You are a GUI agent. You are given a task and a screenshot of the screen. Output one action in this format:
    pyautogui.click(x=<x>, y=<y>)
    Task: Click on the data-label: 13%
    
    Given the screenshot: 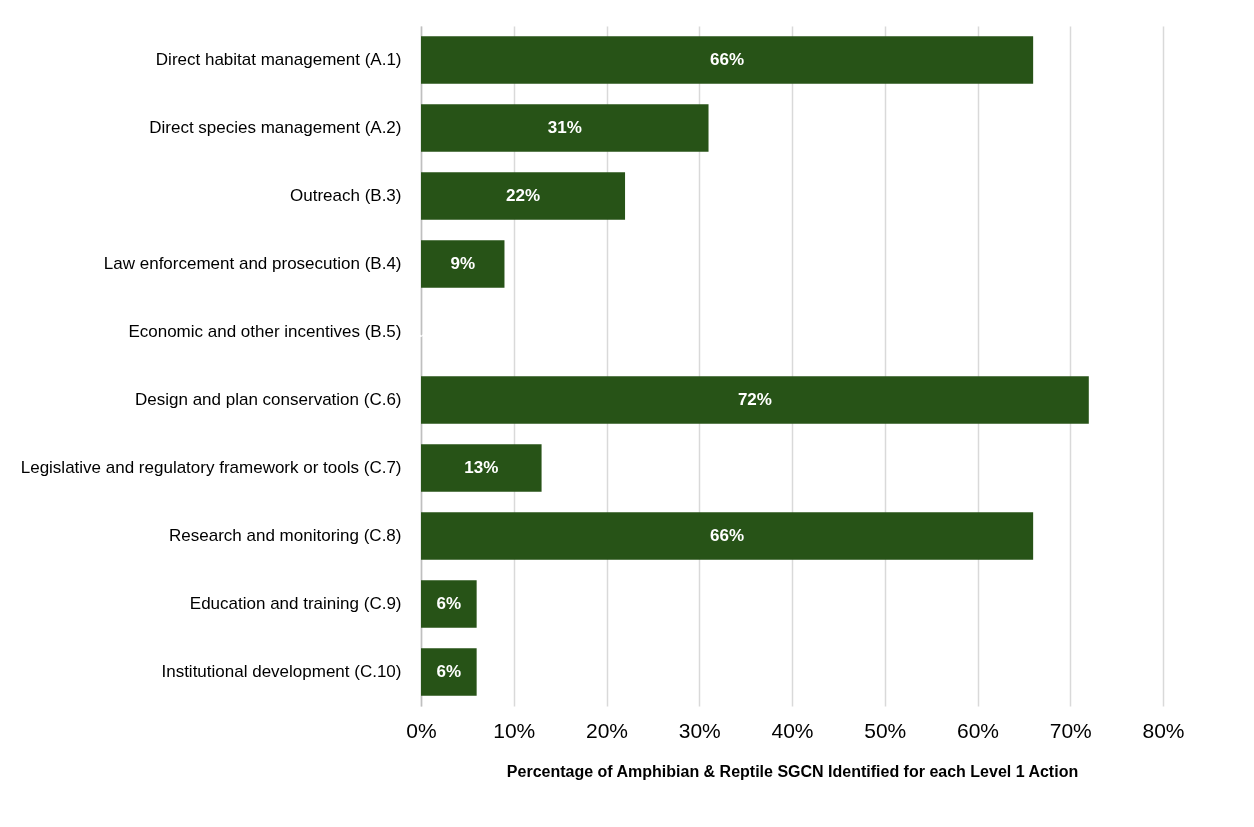 What is the action you would take?
    pyautogui.click(x=481, y=467)
    